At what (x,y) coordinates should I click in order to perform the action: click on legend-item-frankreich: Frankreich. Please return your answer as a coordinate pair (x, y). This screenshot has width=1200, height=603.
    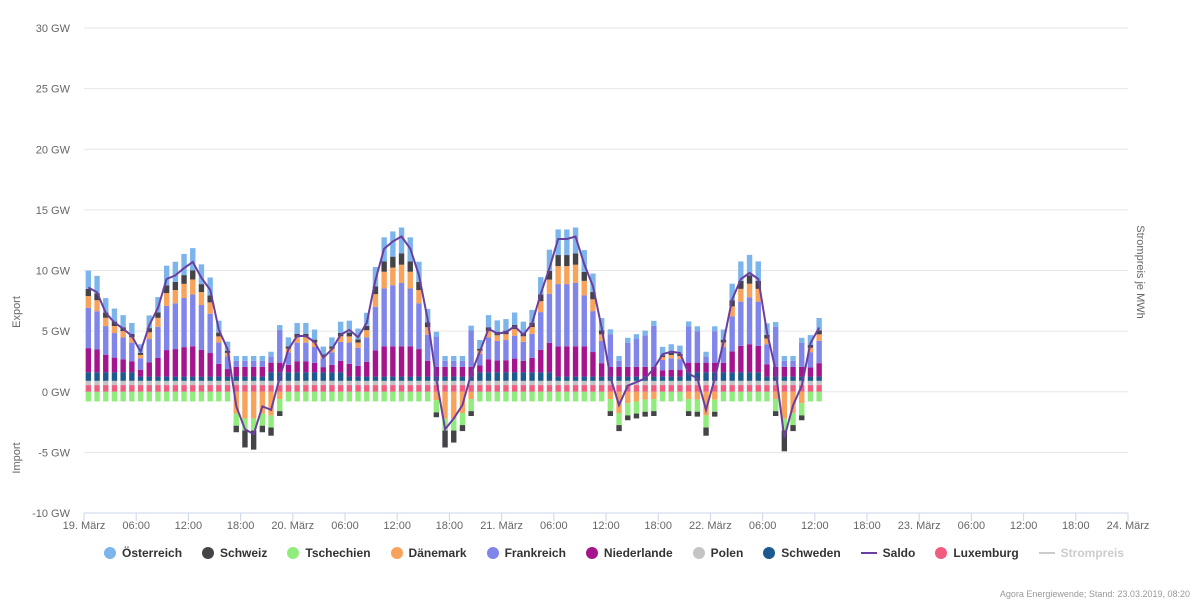
    Looking at the image, I should click on (526, 553).